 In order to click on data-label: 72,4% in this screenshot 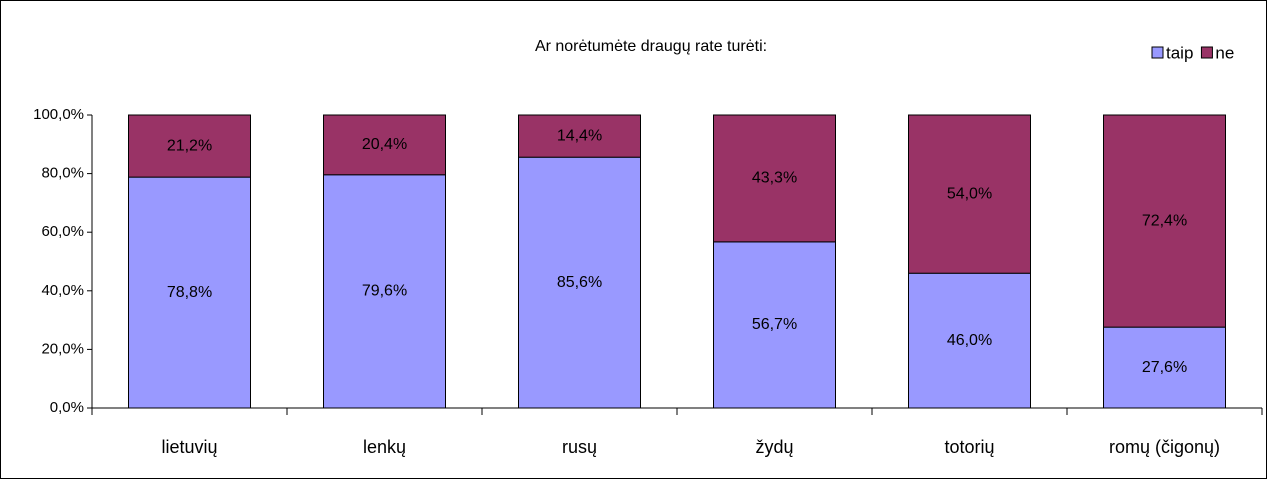, I will do `click(1164, 220)`.